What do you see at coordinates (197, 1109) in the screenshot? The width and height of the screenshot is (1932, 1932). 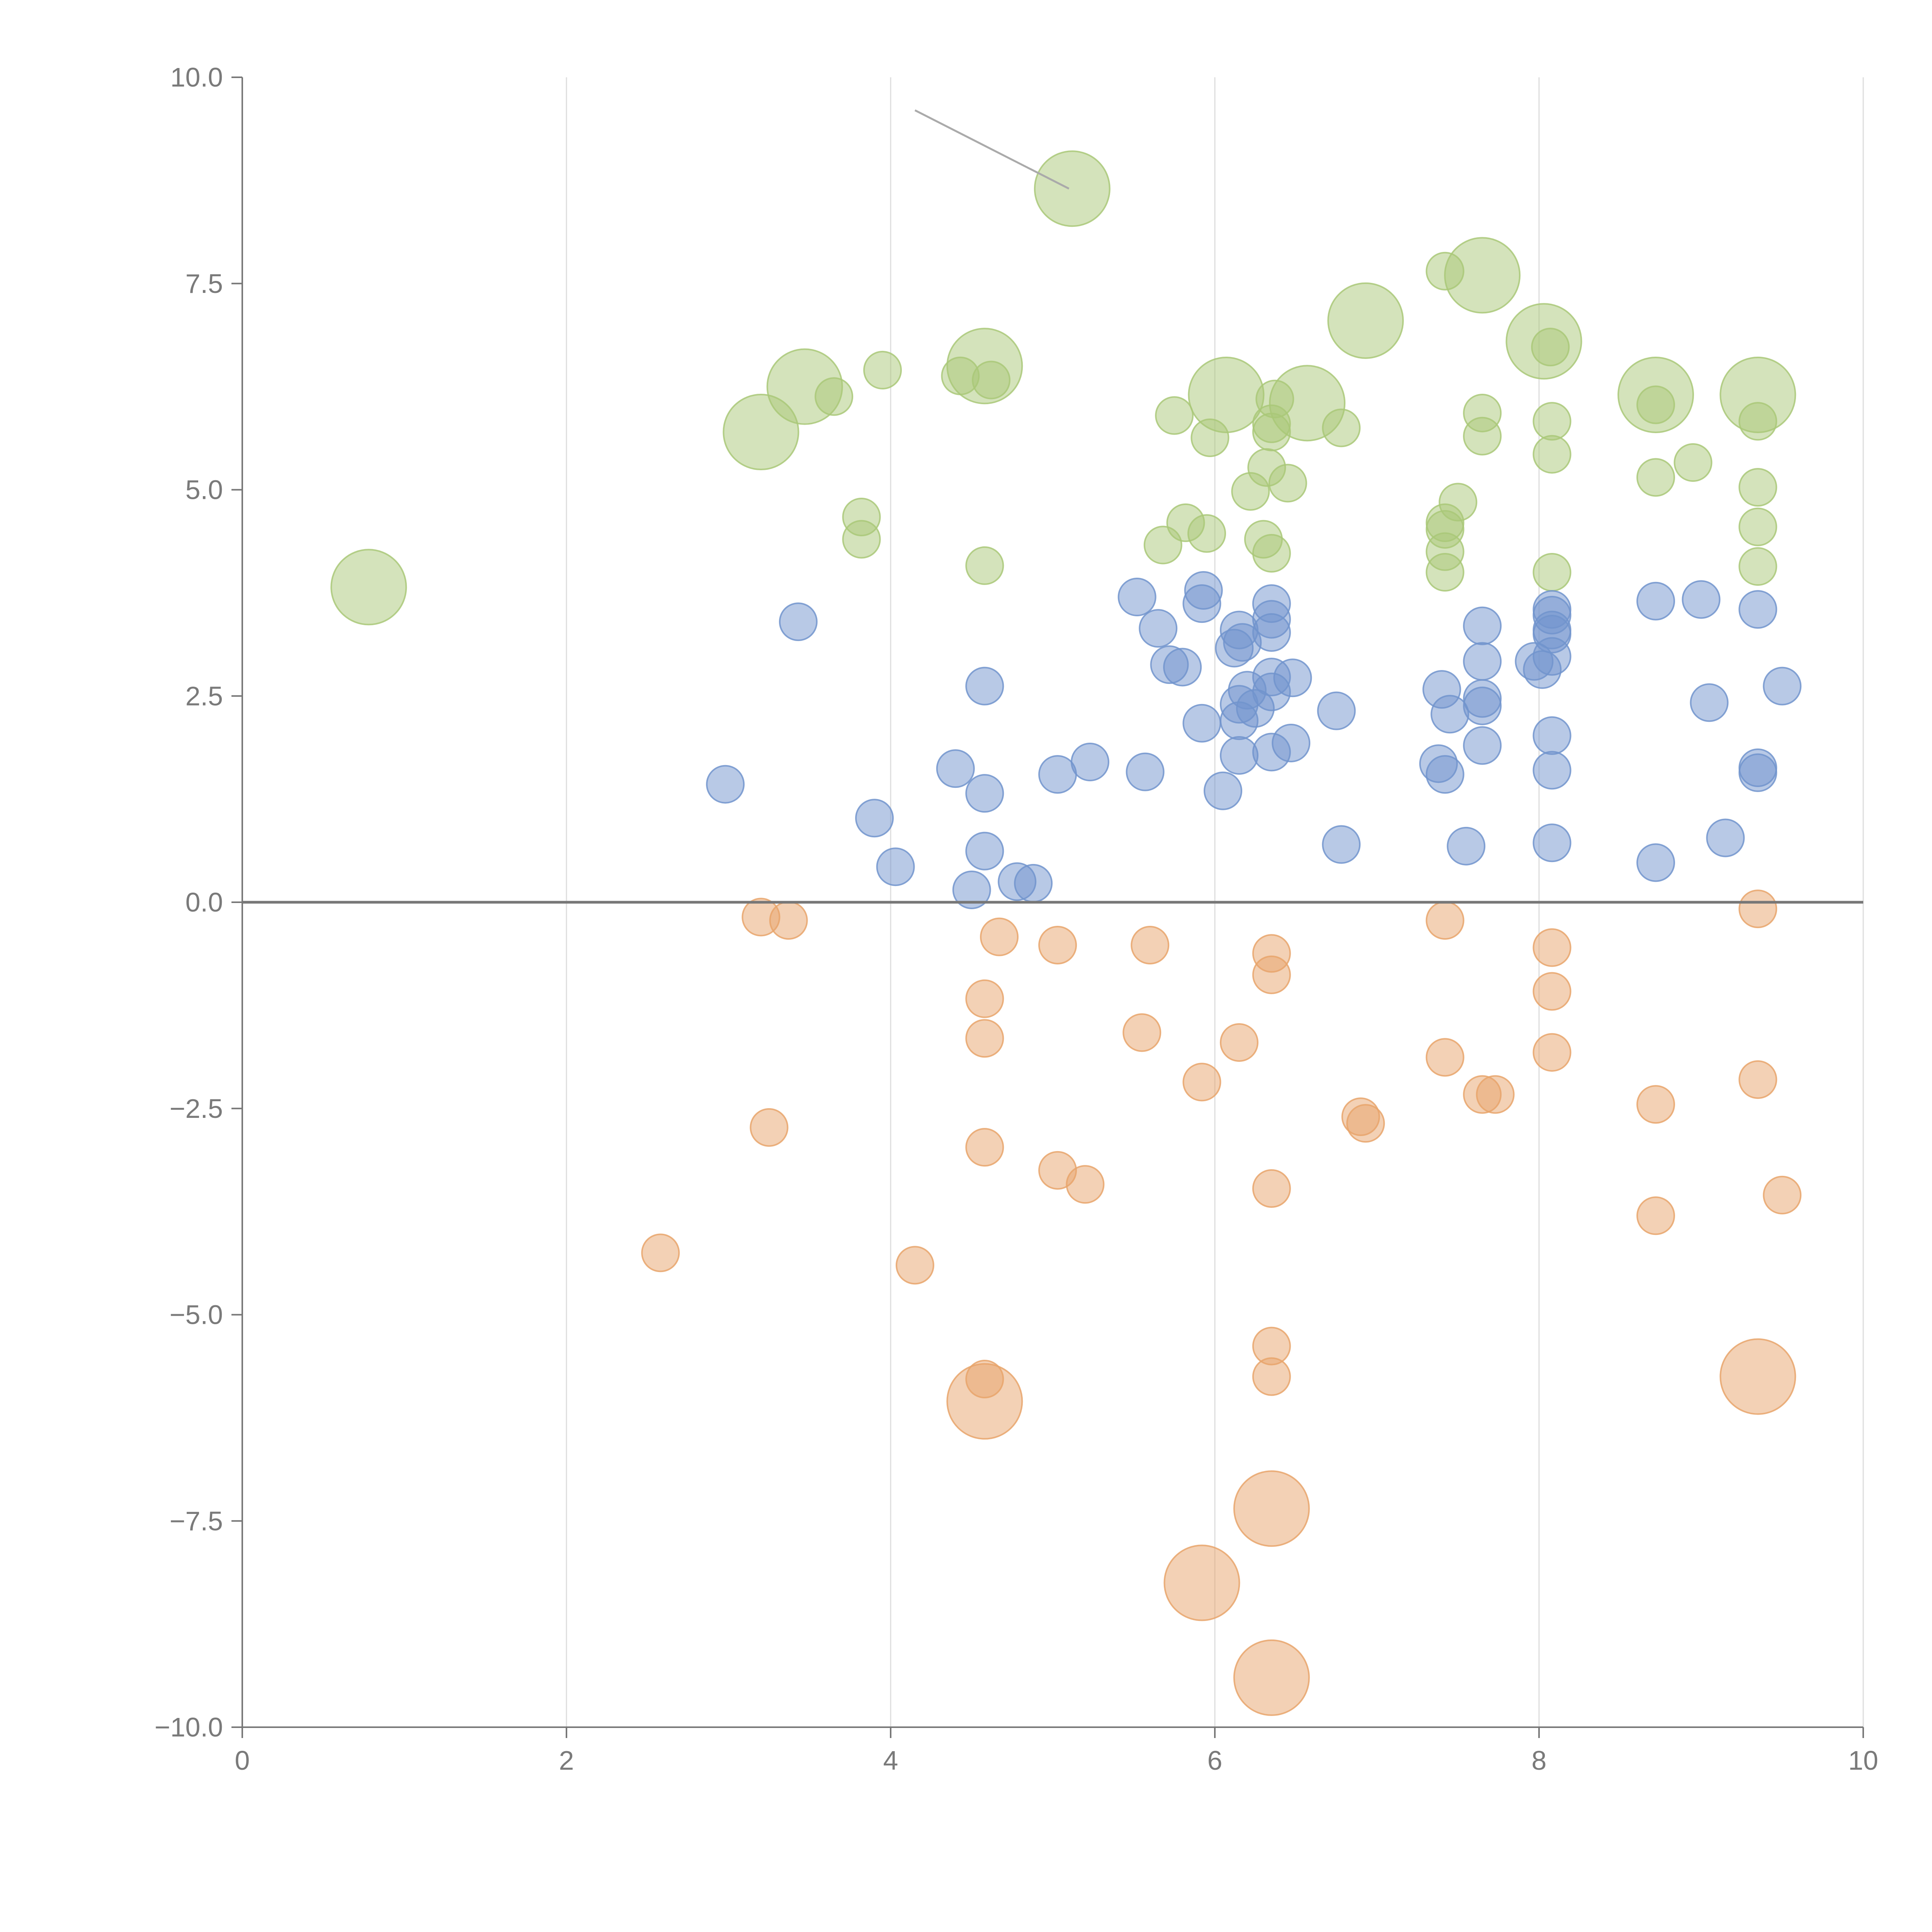 I see `y-tick-label: −2.5` at bounding box center [197, 1109].